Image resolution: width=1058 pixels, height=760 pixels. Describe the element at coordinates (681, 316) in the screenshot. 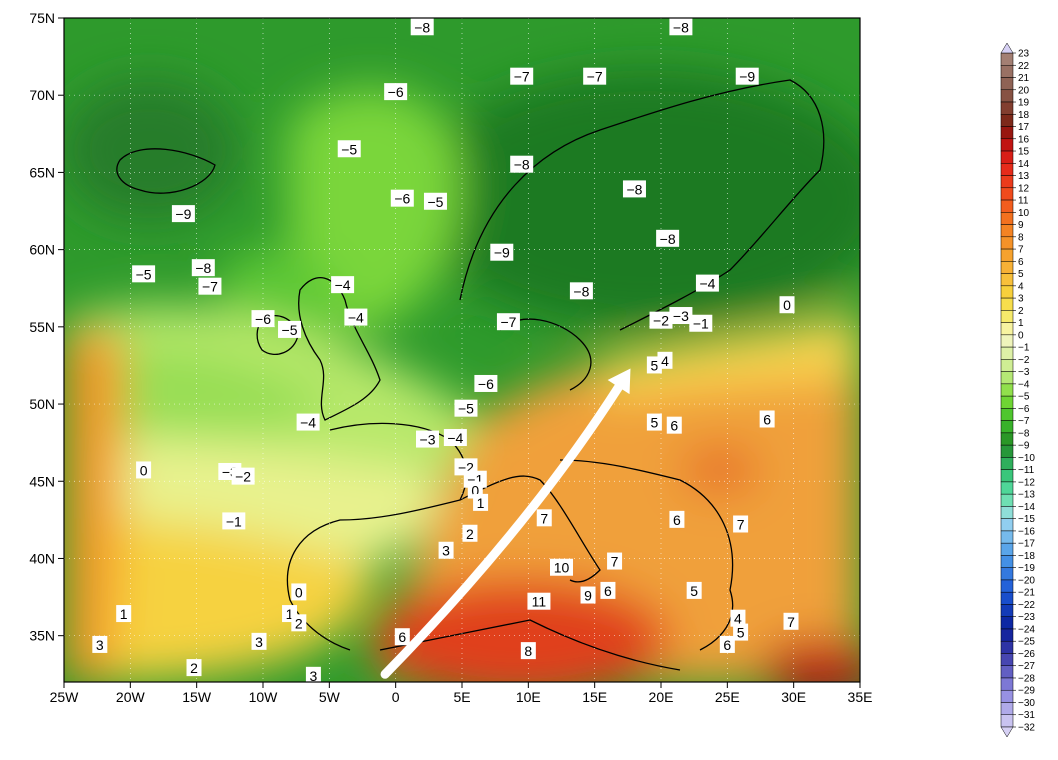

I see `contour-label: −3` at that location.